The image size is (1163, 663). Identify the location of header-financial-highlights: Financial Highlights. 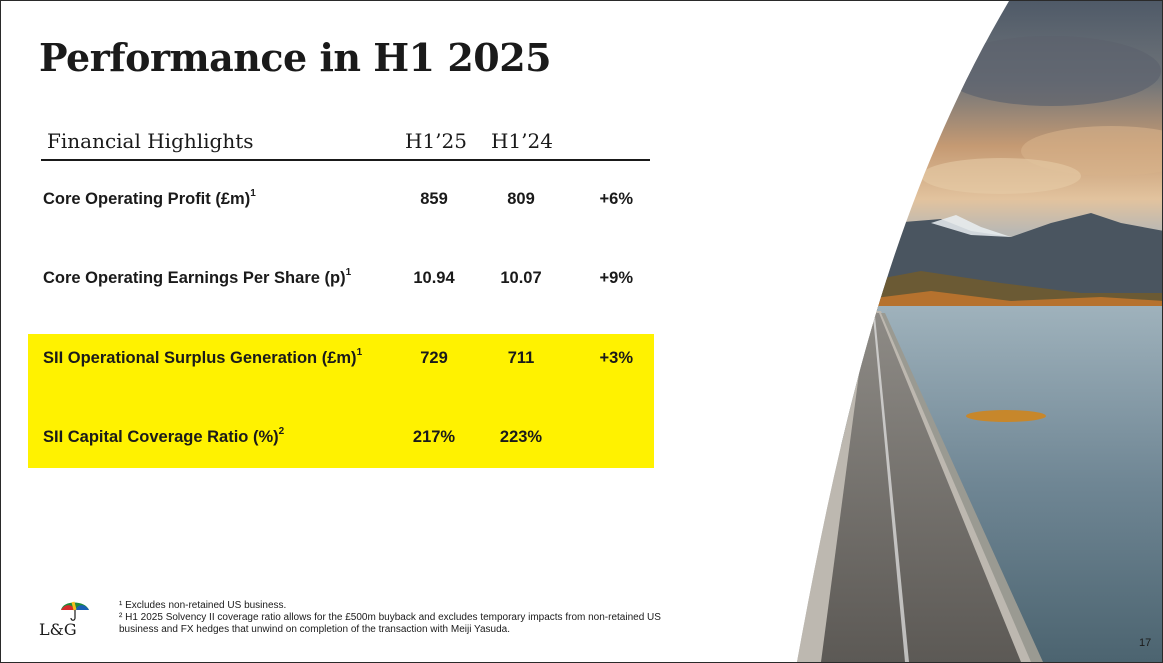
(150, 141).